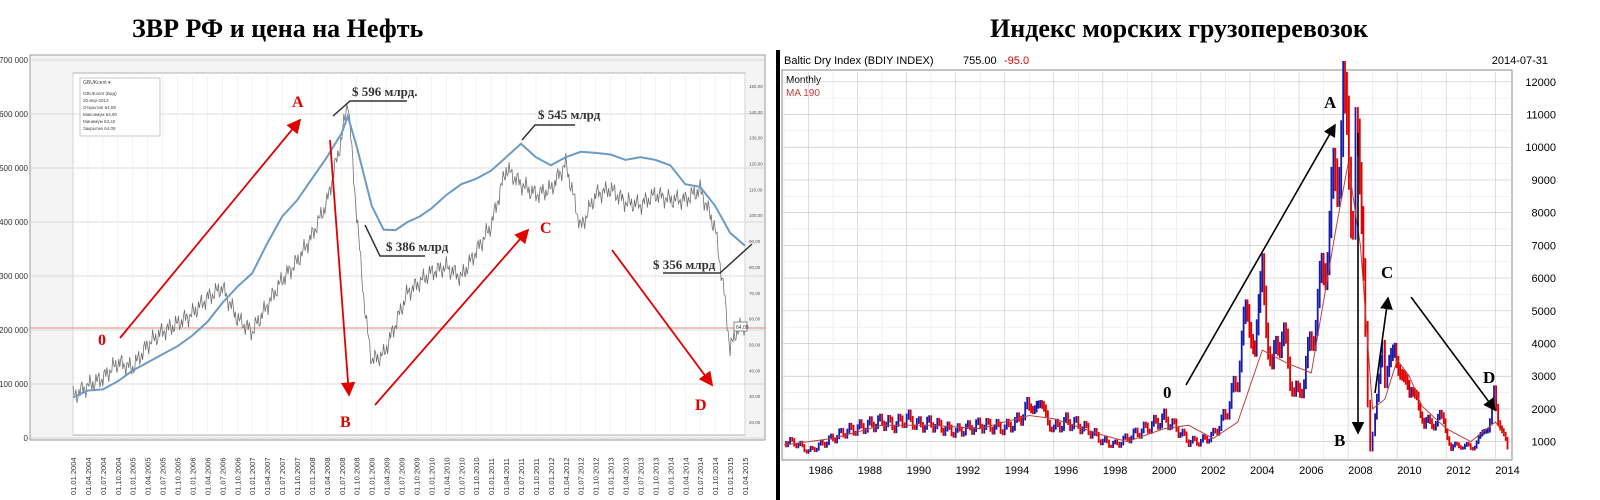 The height and width of the screenshot is (500, 1600). What do you see at coordinates (1544, 345) in the screenshot?
I see `bdi-y-tick-label: 4000` at bounding box center [1544, 345].